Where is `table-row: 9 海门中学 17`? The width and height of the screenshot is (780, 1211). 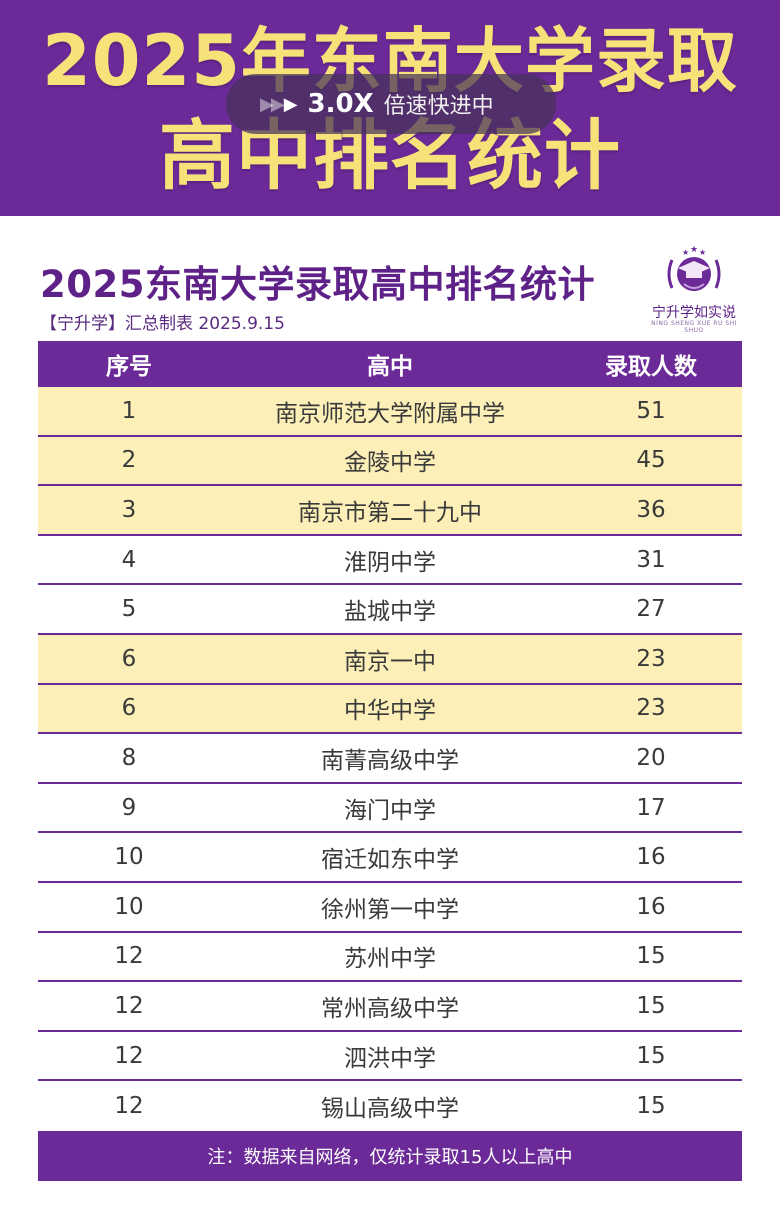 table-row: 9 海门中学 17 is located at coordinates (390, 809).